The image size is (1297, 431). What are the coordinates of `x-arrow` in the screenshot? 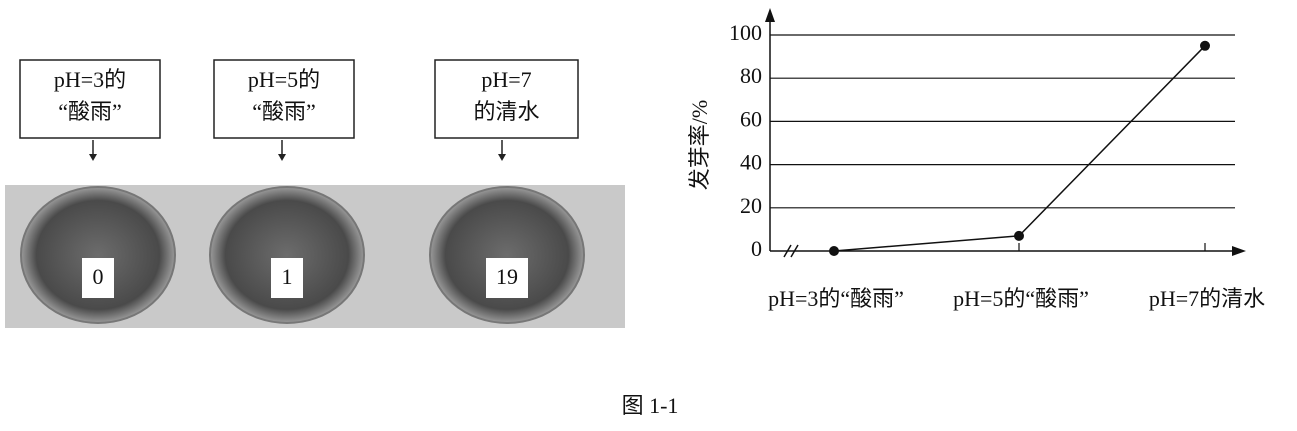 It's located at (1239, 251).